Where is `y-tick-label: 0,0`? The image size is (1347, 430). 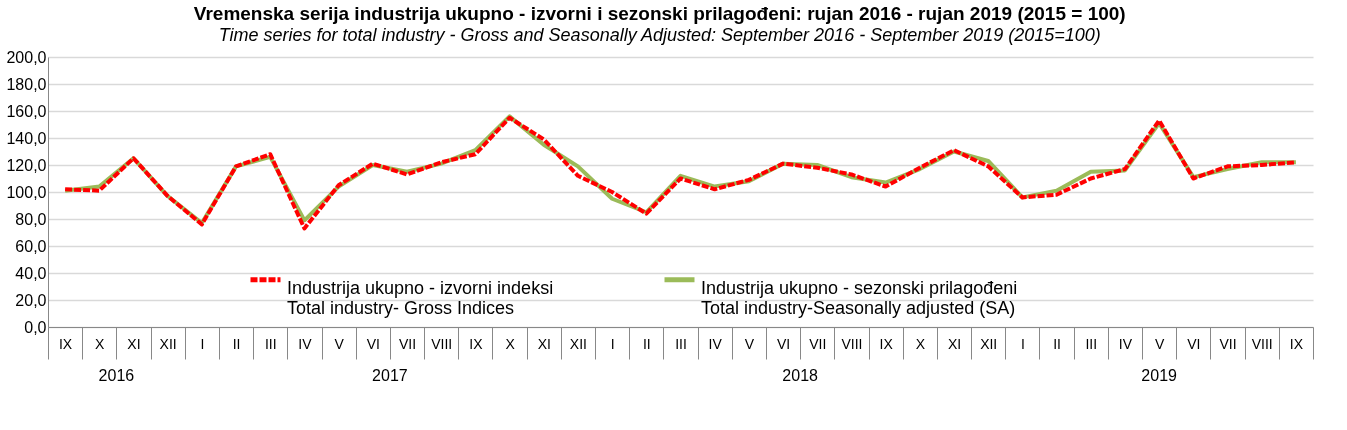 y-tick-label: 0,0 is located at coordinates (35, 327).